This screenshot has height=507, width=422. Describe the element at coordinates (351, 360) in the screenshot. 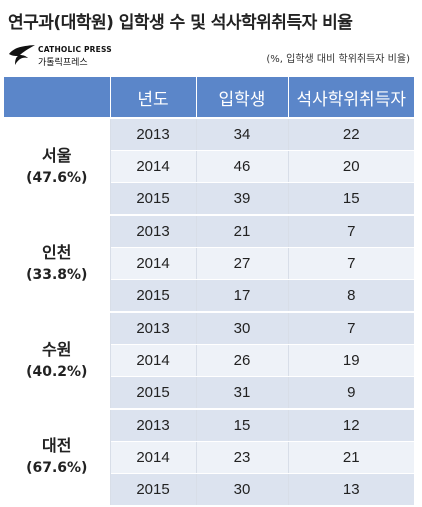

I see `degrees-cell: 19` at that location.